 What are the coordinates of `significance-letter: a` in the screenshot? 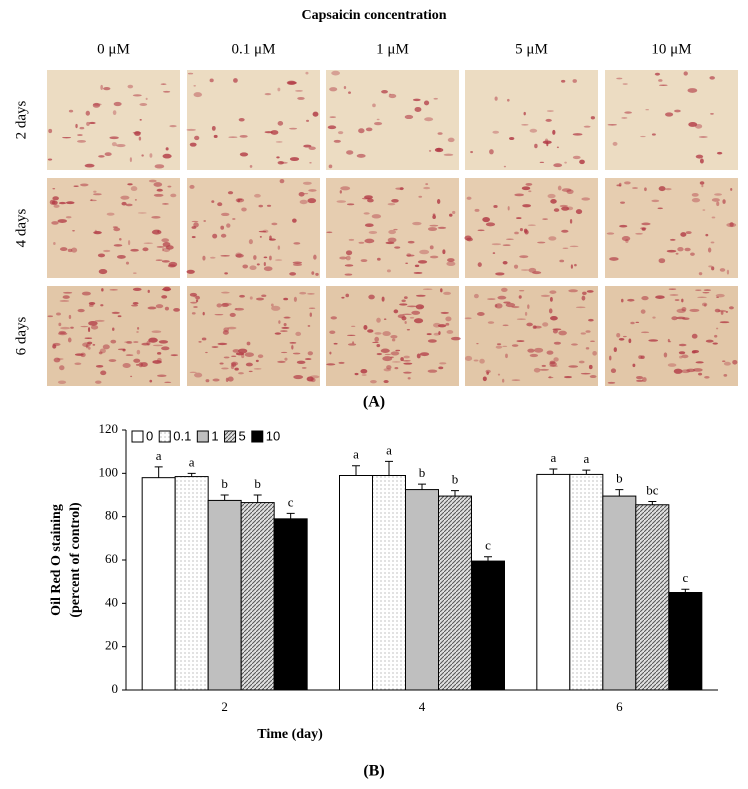 It's located at (389, 449).